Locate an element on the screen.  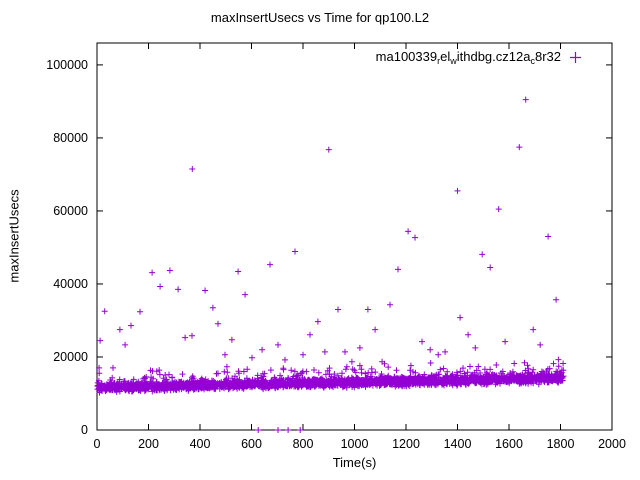
y-tick-label: 0 is located at coordinates (84, 430).